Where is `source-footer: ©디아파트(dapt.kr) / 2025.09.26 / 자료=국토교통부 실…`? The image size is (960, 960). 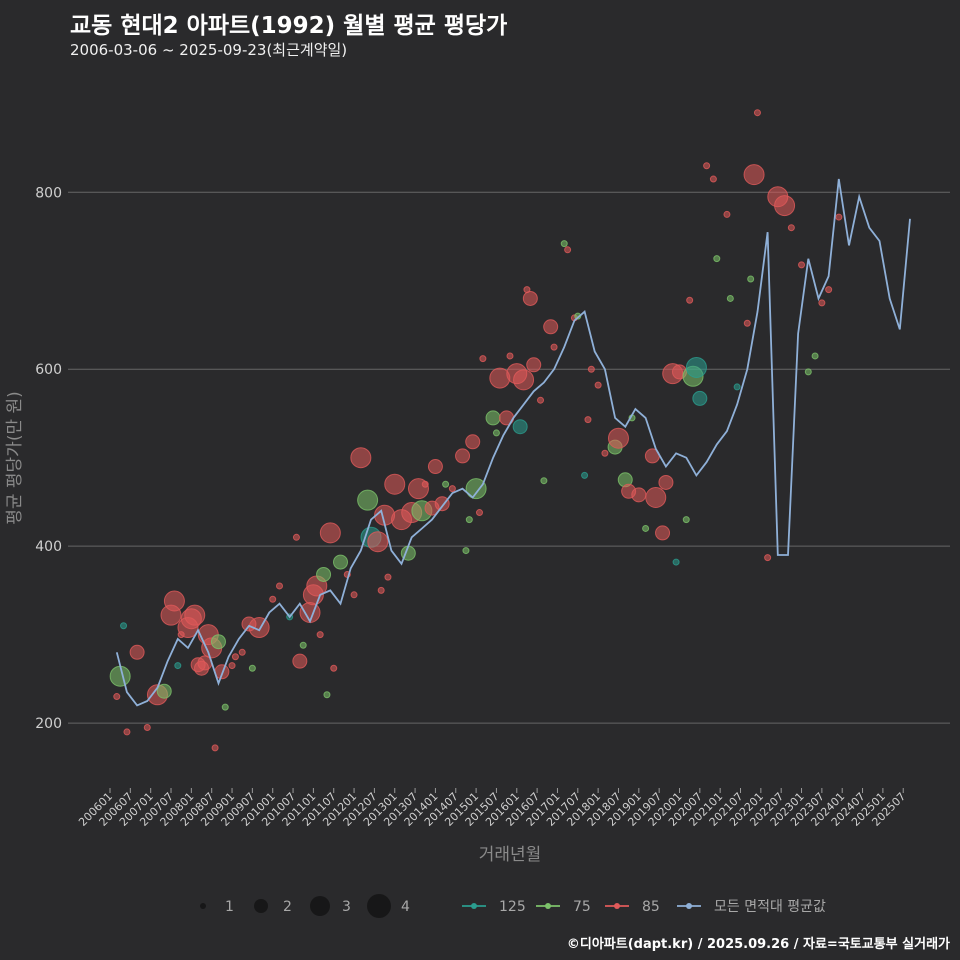
source-footer: ©디아파트(dapt.kr) / 2025.09.26 / 자료=국토교통부 실… is located at coordinates (758, 944).